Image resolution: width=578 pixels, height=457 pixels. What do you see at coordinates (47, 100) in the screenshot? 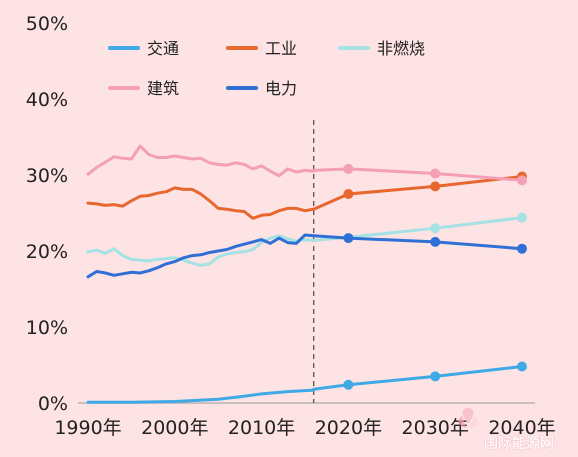
I see `y-tick-label: 40%` at bounding box center [47, 100].